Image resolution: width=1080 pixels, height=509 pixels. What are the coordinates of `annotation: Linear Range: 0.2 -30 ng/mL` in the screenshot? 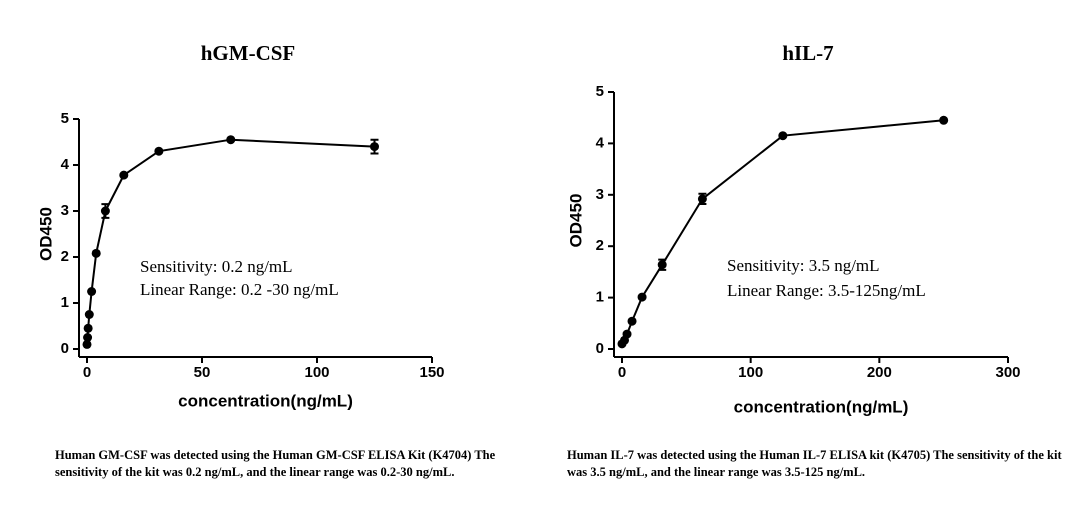 It's located at (239, 289).